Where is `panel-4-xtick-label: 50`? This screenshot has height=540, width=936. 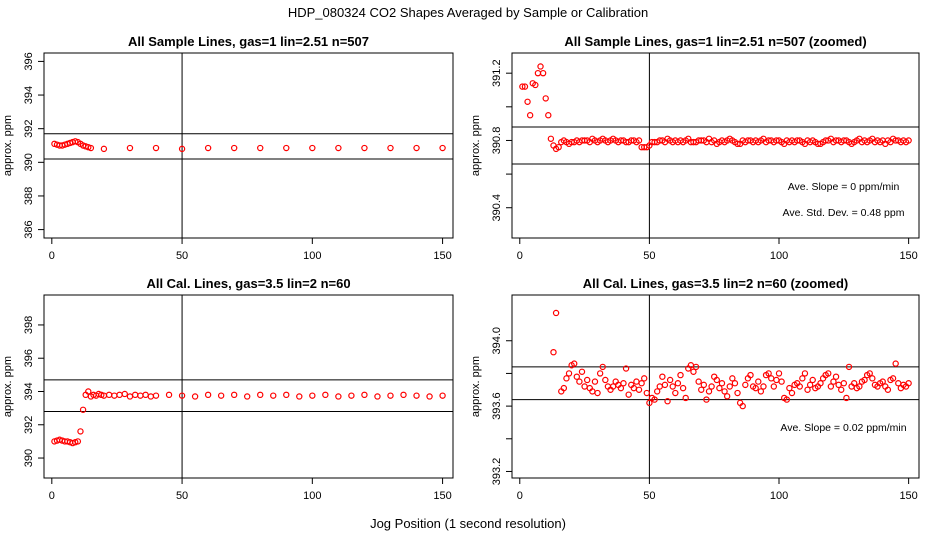
panel-4-xtick-label: 50 is located at coordinates (649, 496).